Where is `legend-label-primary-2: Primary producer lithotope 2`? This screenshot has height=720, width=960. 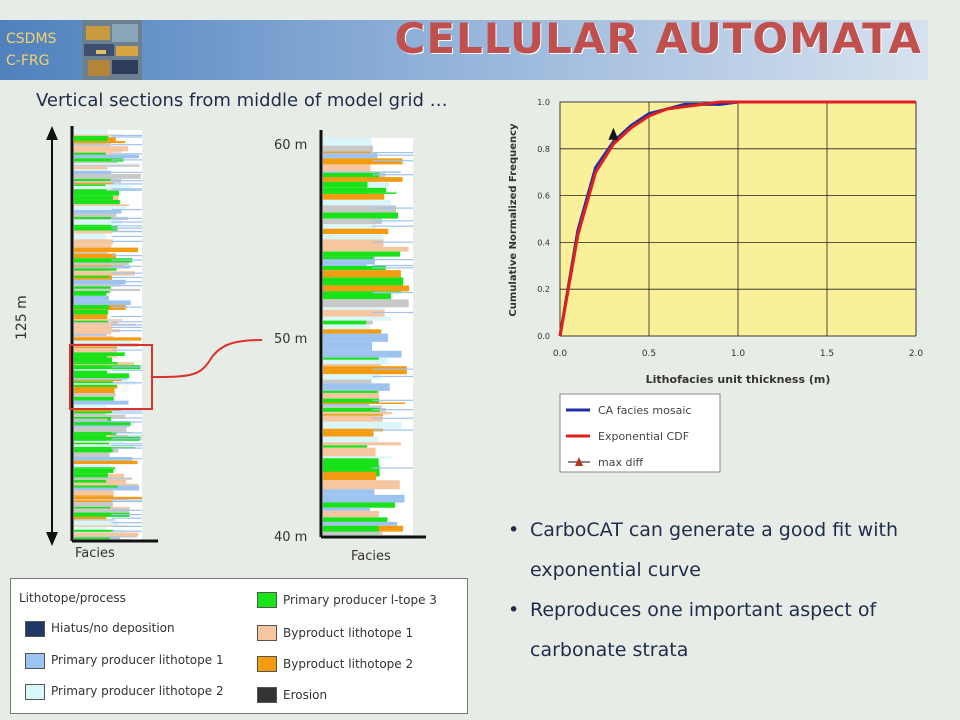
legend-label-primary-2: Primary producer lithotope 2 is located at coordinates (137, 691).